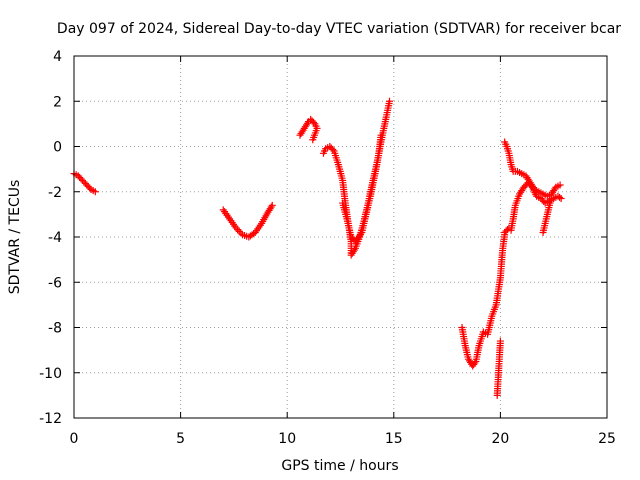 The image size is (640, 480). I want to click on x-tick-label: 25, so click(607, 439).